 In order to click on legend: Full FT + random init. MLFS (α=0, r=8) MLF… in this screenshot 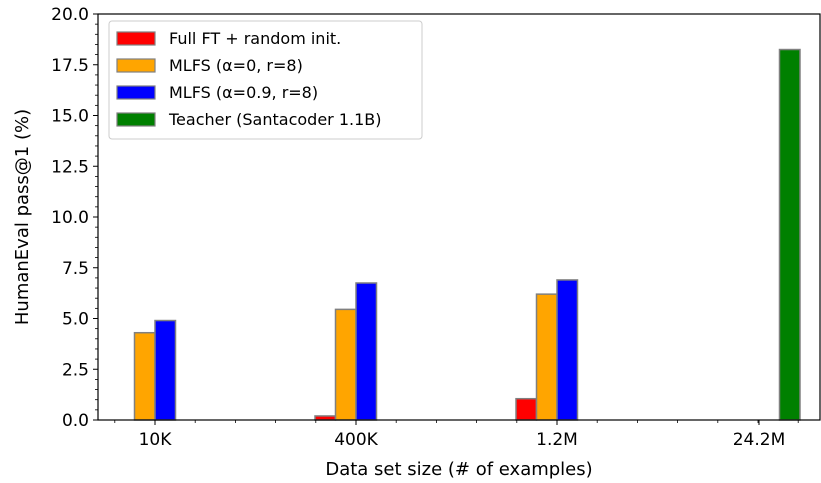, I will do `click(265, 80)`.